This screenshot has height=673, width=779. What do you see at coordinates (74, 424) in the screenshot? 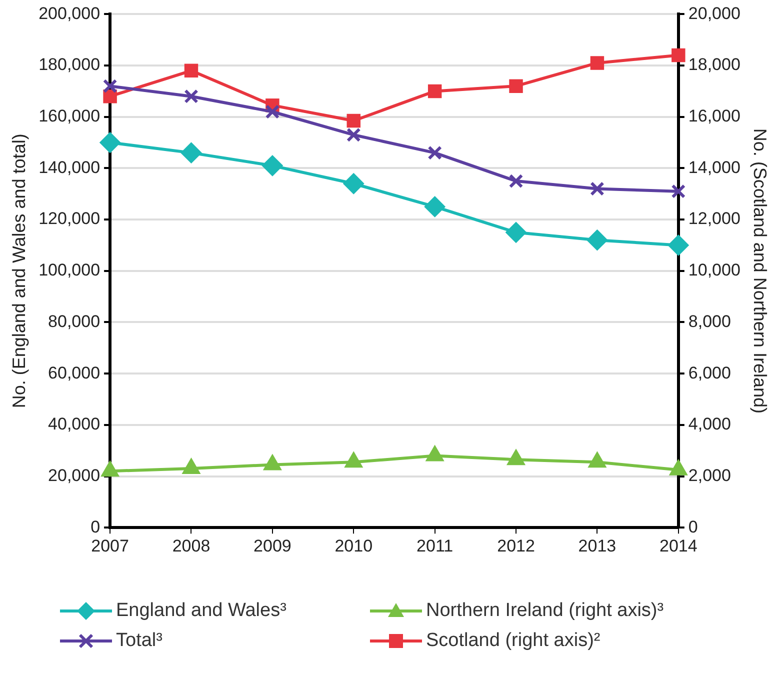
I see `y-tick-label: 40,000` at bounding box center [74, 424].